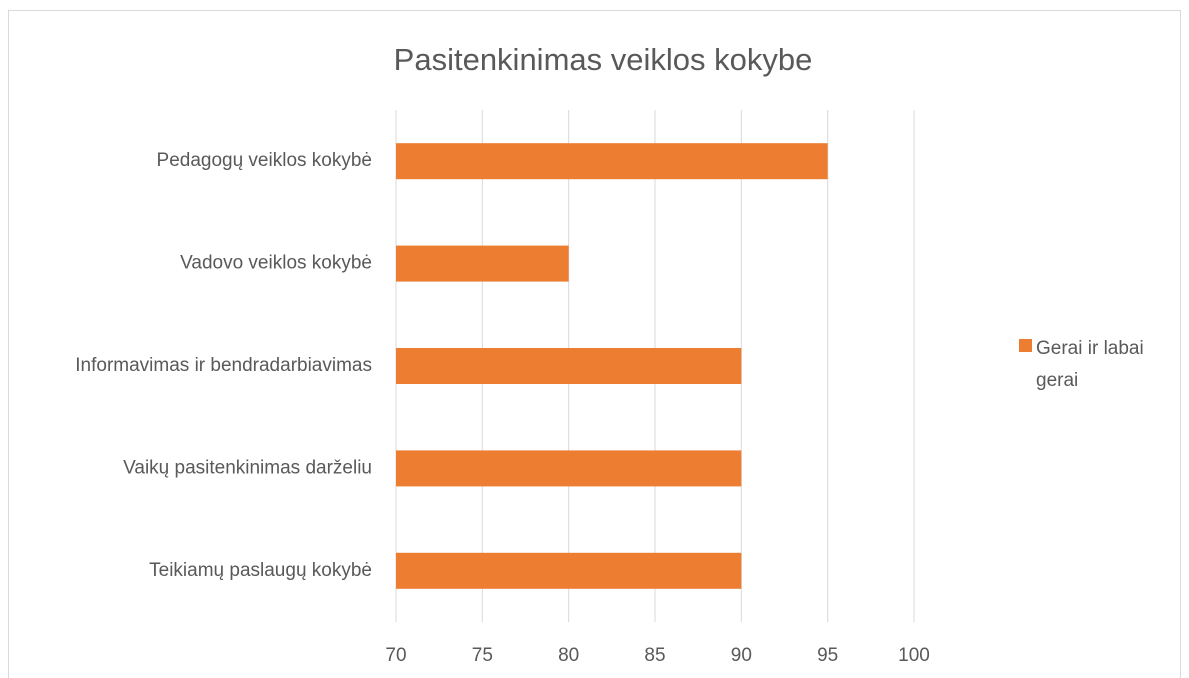  I want to click on y-tick-label: Pedagogų veiklos kokybė, so click(264, 160).